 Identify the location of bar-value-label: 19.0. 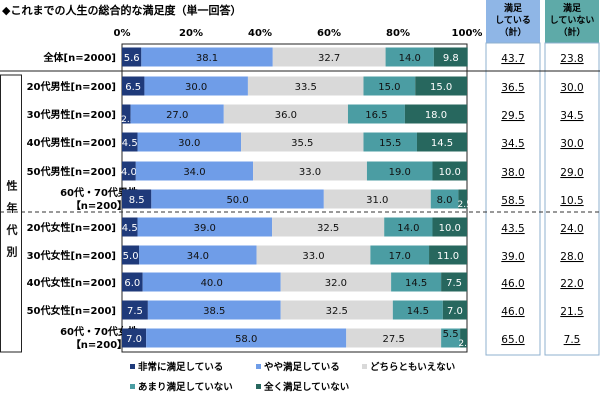
(400, 172).